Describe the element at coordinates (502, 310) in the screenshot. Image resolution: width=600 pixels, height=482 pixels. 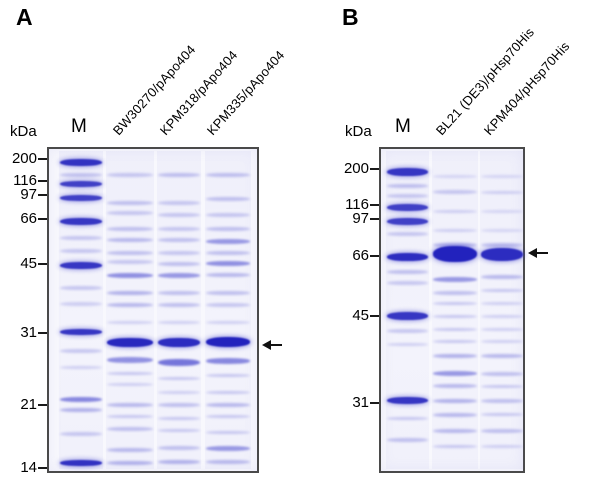
I see `gel-lane-kpm404-phsp70his` at that location.